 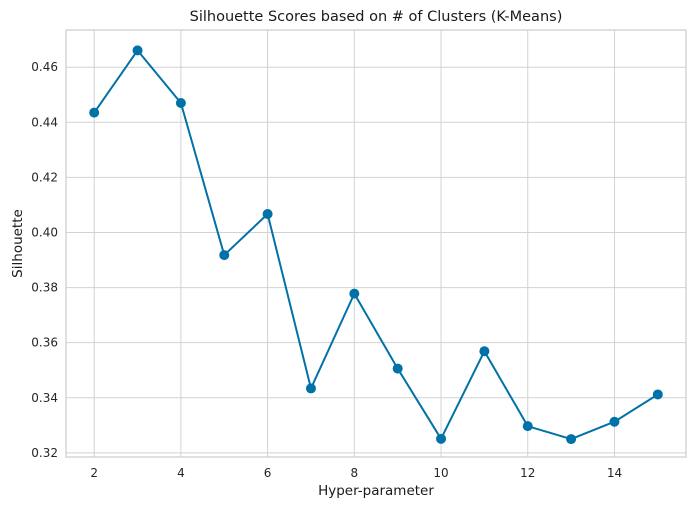 I want to click on x-tick-labels: 2 4 6 8 10 12 14, so click(x=356, y=473).